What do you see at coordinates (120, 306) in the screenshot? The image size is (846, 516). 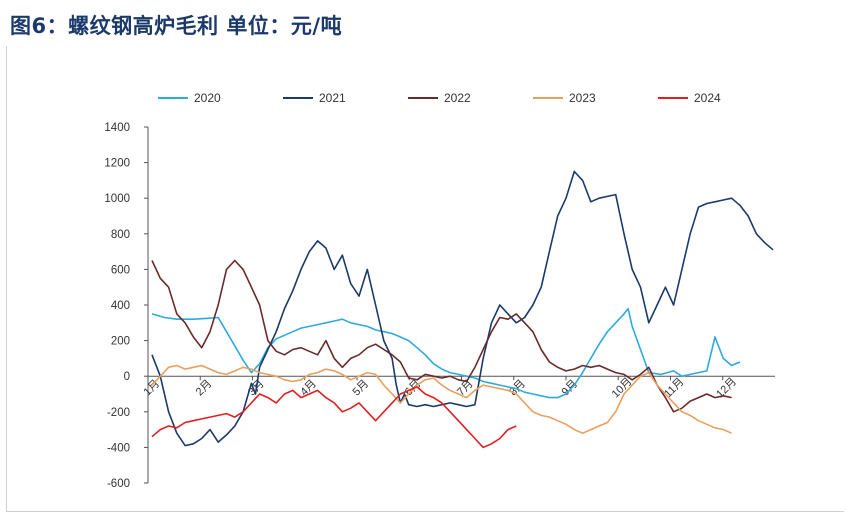 I see `y-tick-label: 400` at bounding box center [120, 306].